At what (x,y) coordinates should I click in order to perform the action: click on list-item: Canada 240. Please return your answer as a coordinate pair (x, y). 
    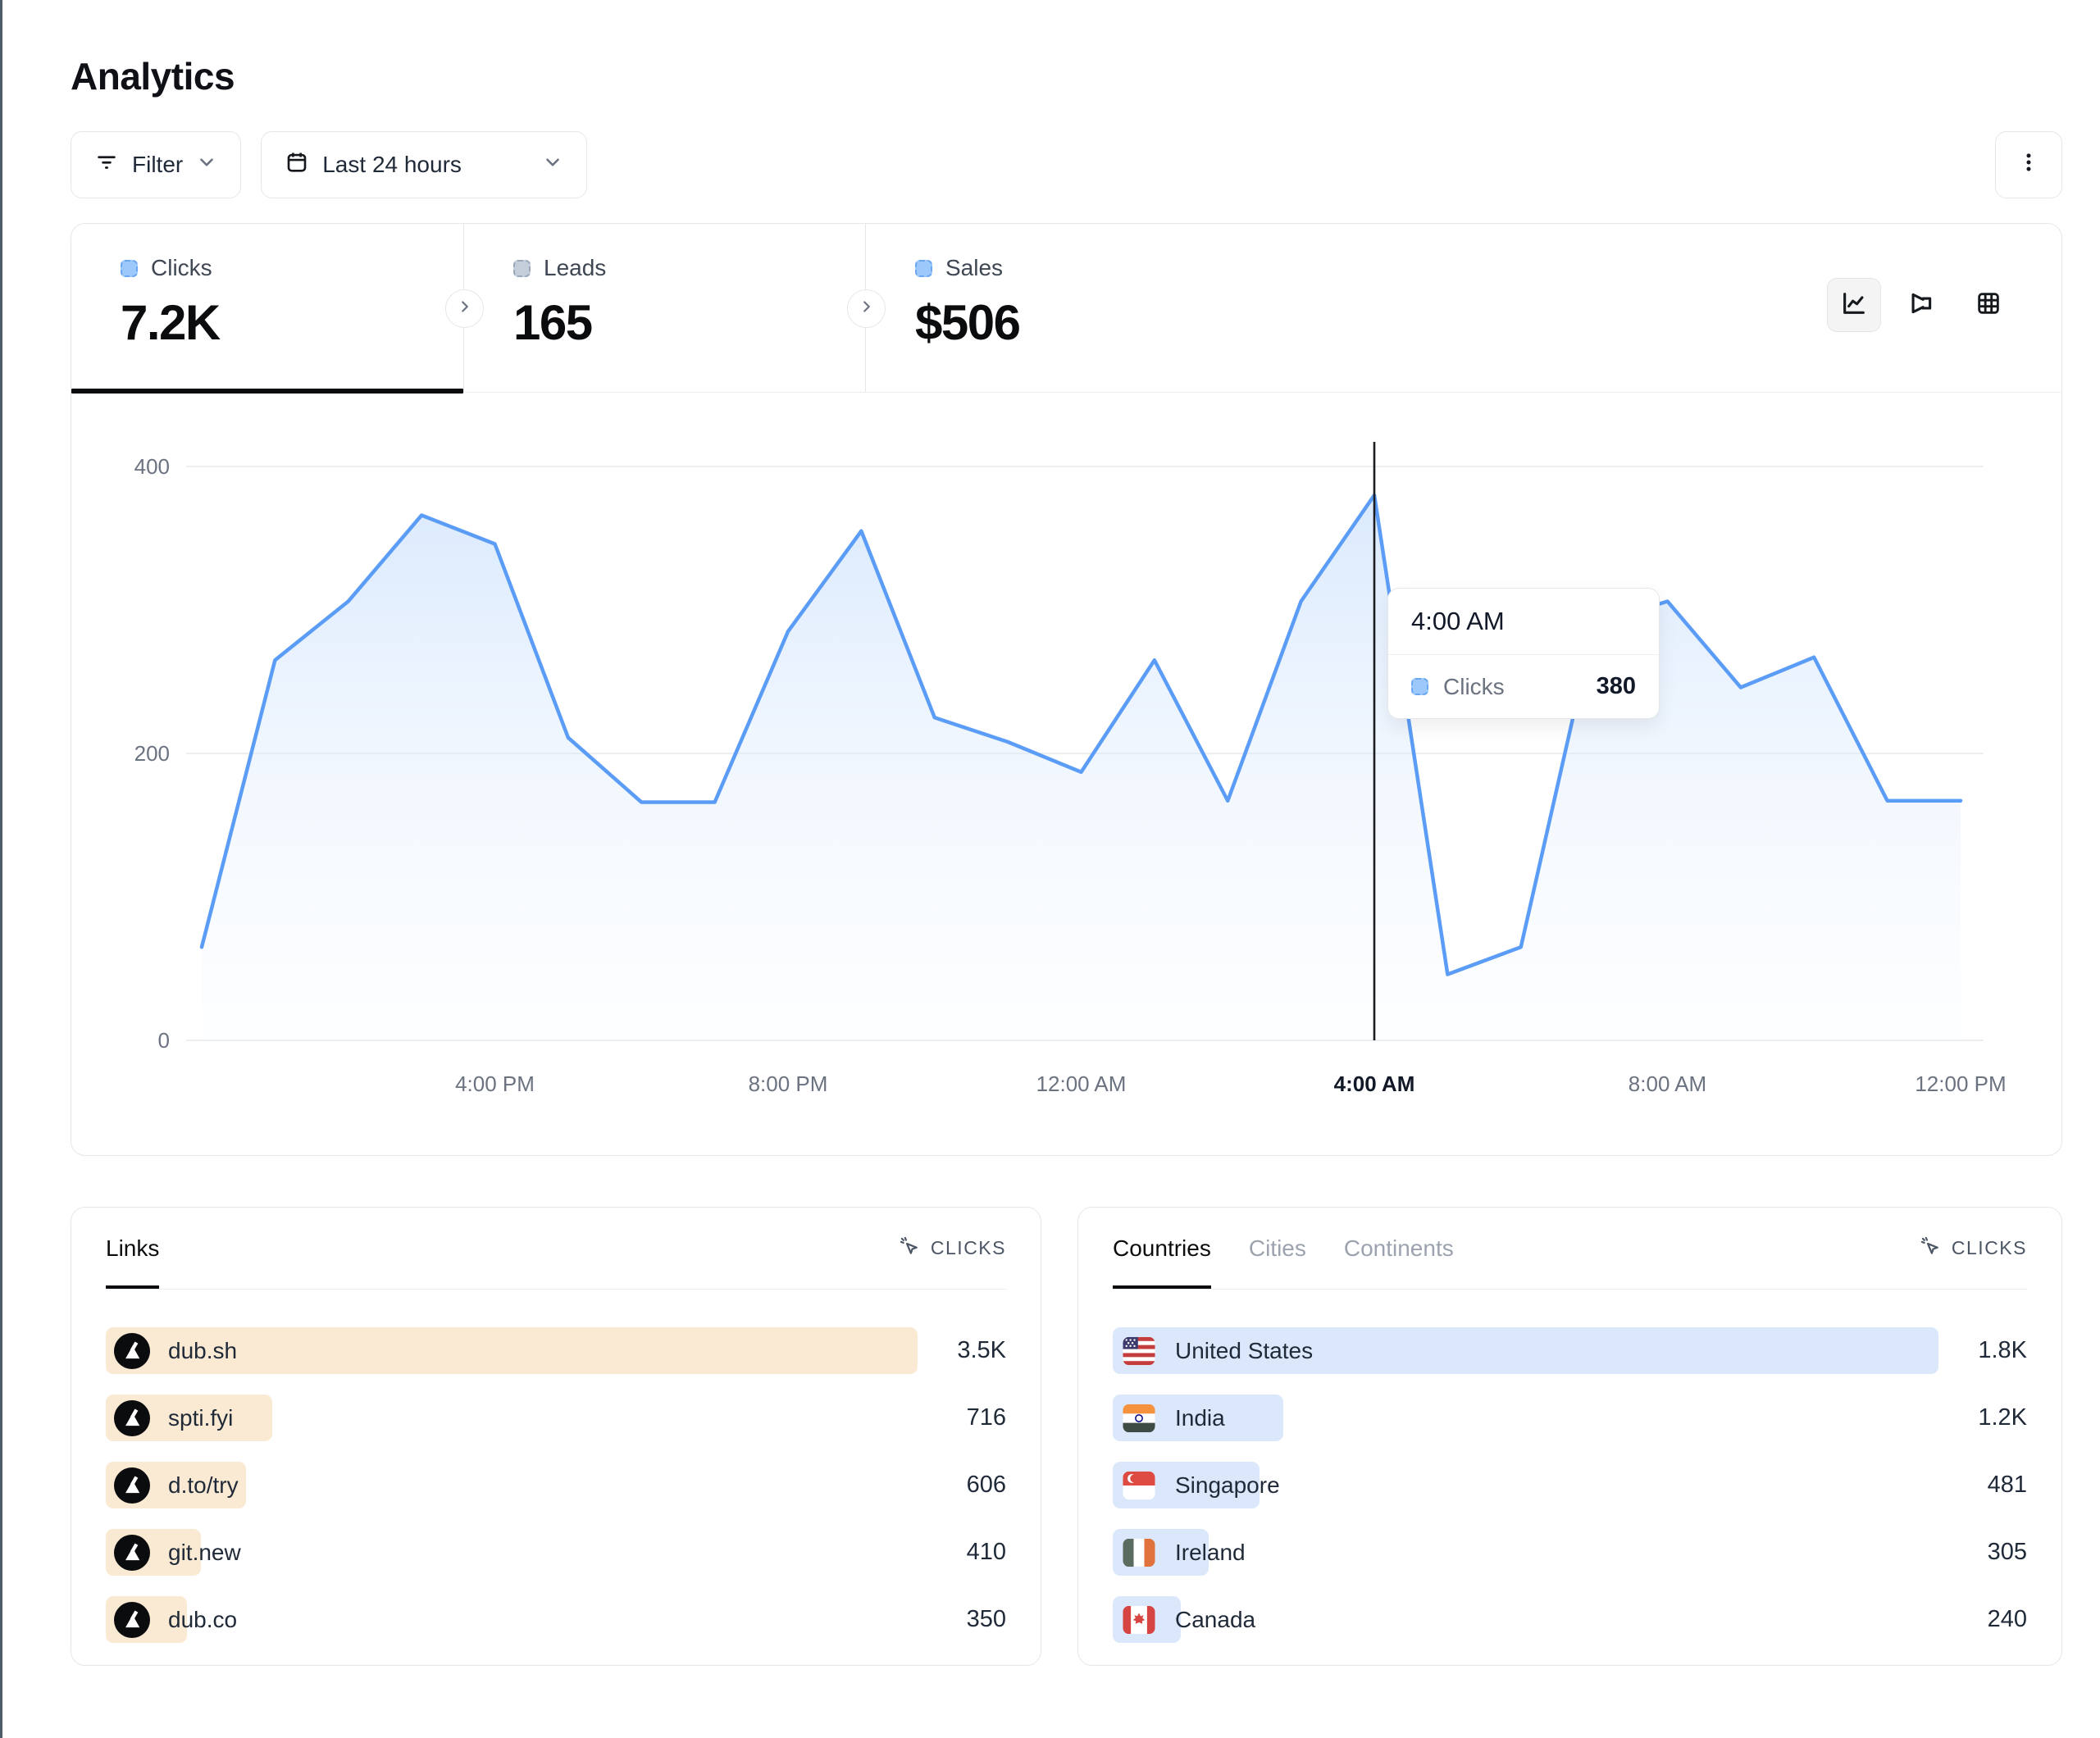
    Looking at the image, I should click on (1570, 1619).